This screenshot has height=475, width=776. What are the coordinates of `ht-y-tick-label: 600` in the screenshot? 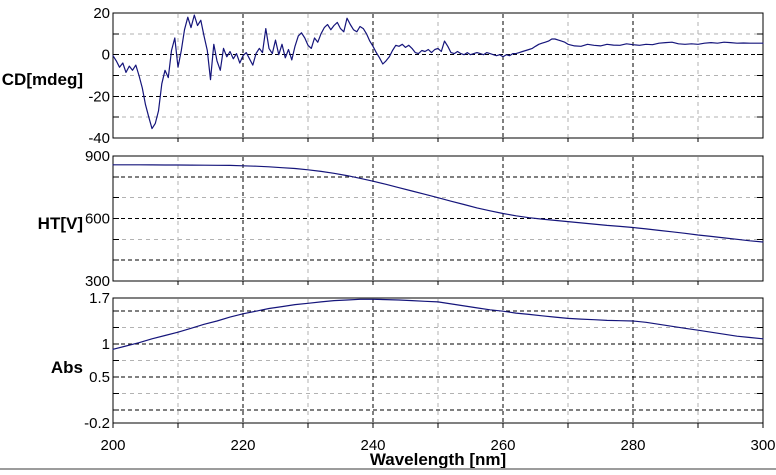 It's located at (97, 219).